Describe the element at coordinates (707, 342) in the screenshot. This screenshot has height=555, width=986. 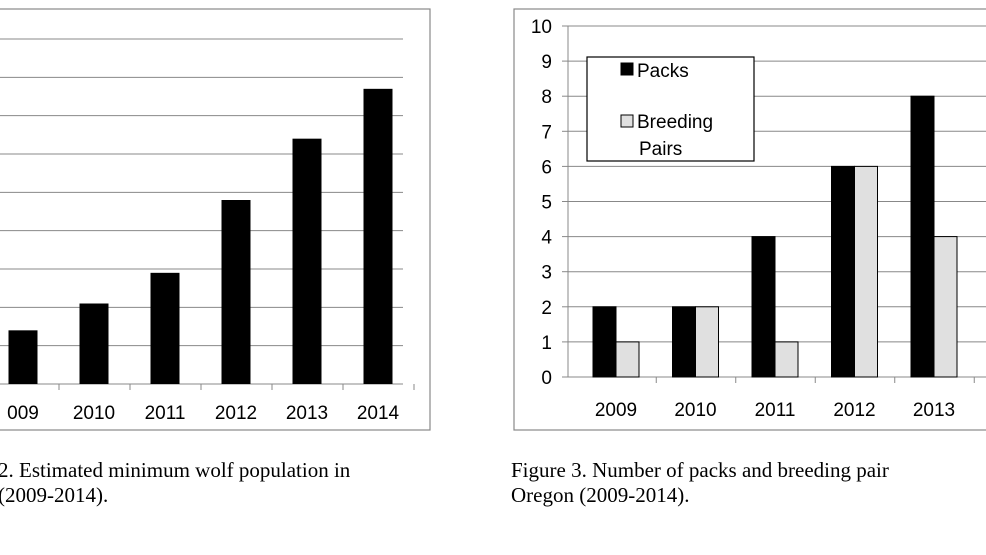
I see `bar-breeding-pairs-2010` at that location.